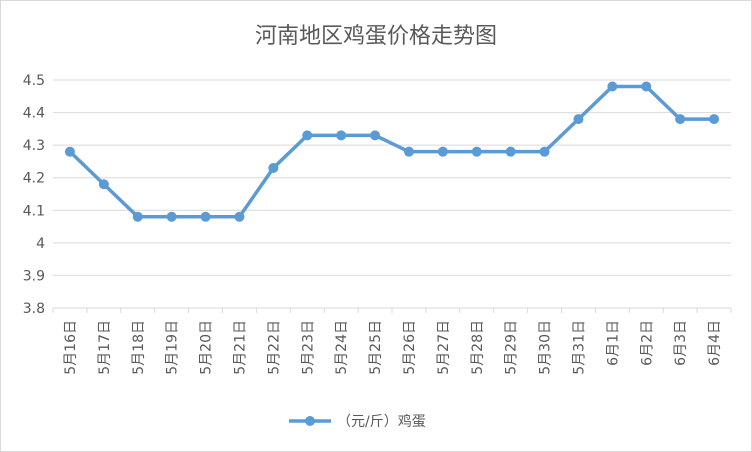 This screenshot has height=452, width=752. I want to click on x-tick-label: 6月1日, so click(613, 343).